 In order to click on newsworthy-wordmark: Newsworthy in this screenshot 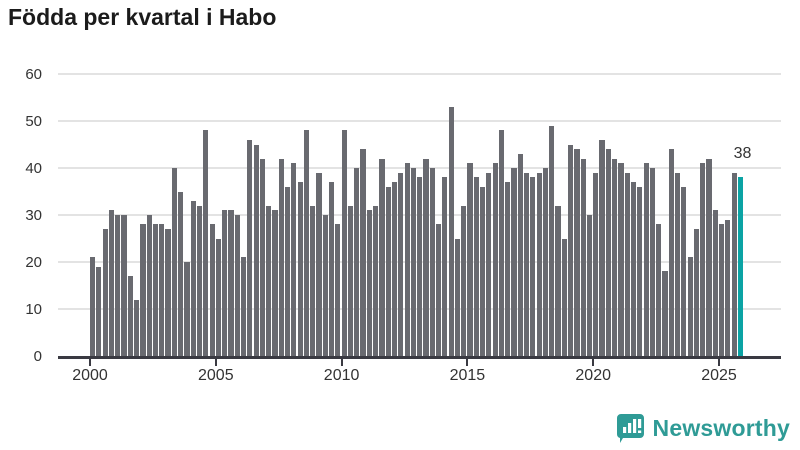, I will do `click(721, 427)`.